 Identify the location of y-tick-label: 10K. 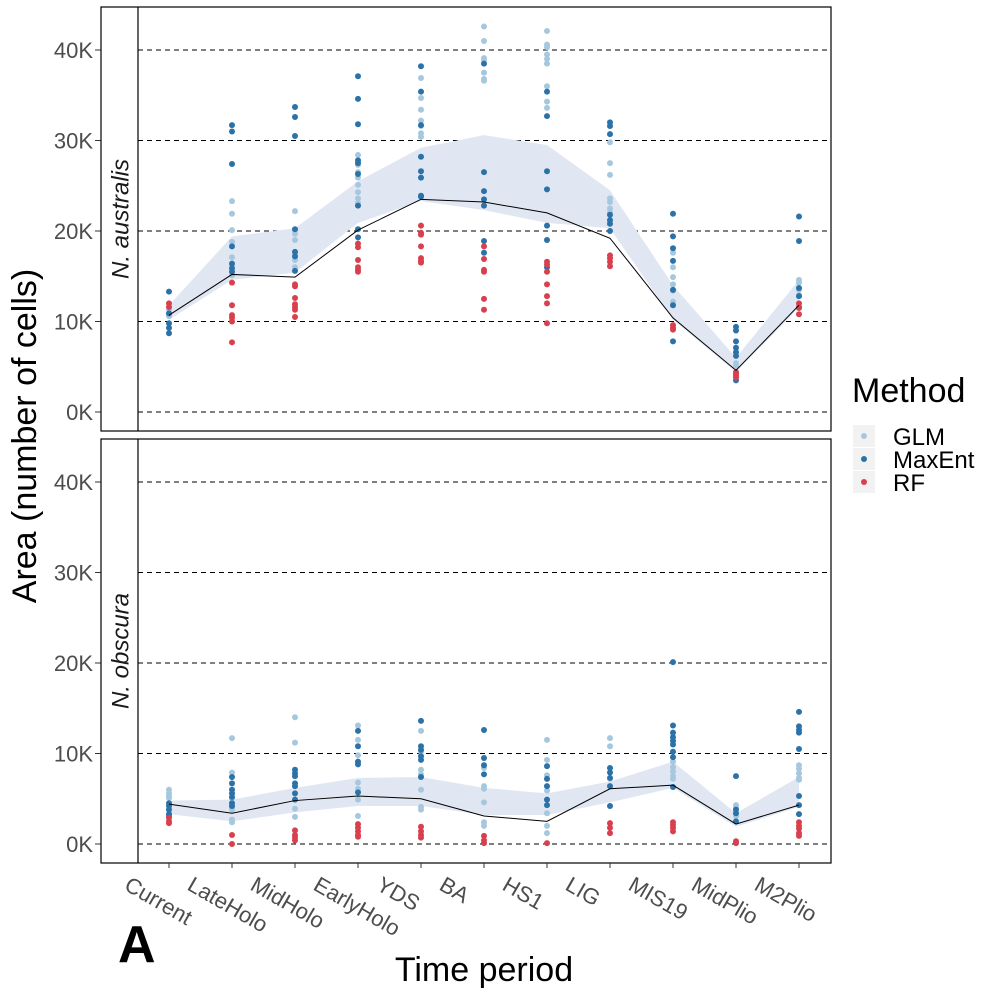
(73, 754).